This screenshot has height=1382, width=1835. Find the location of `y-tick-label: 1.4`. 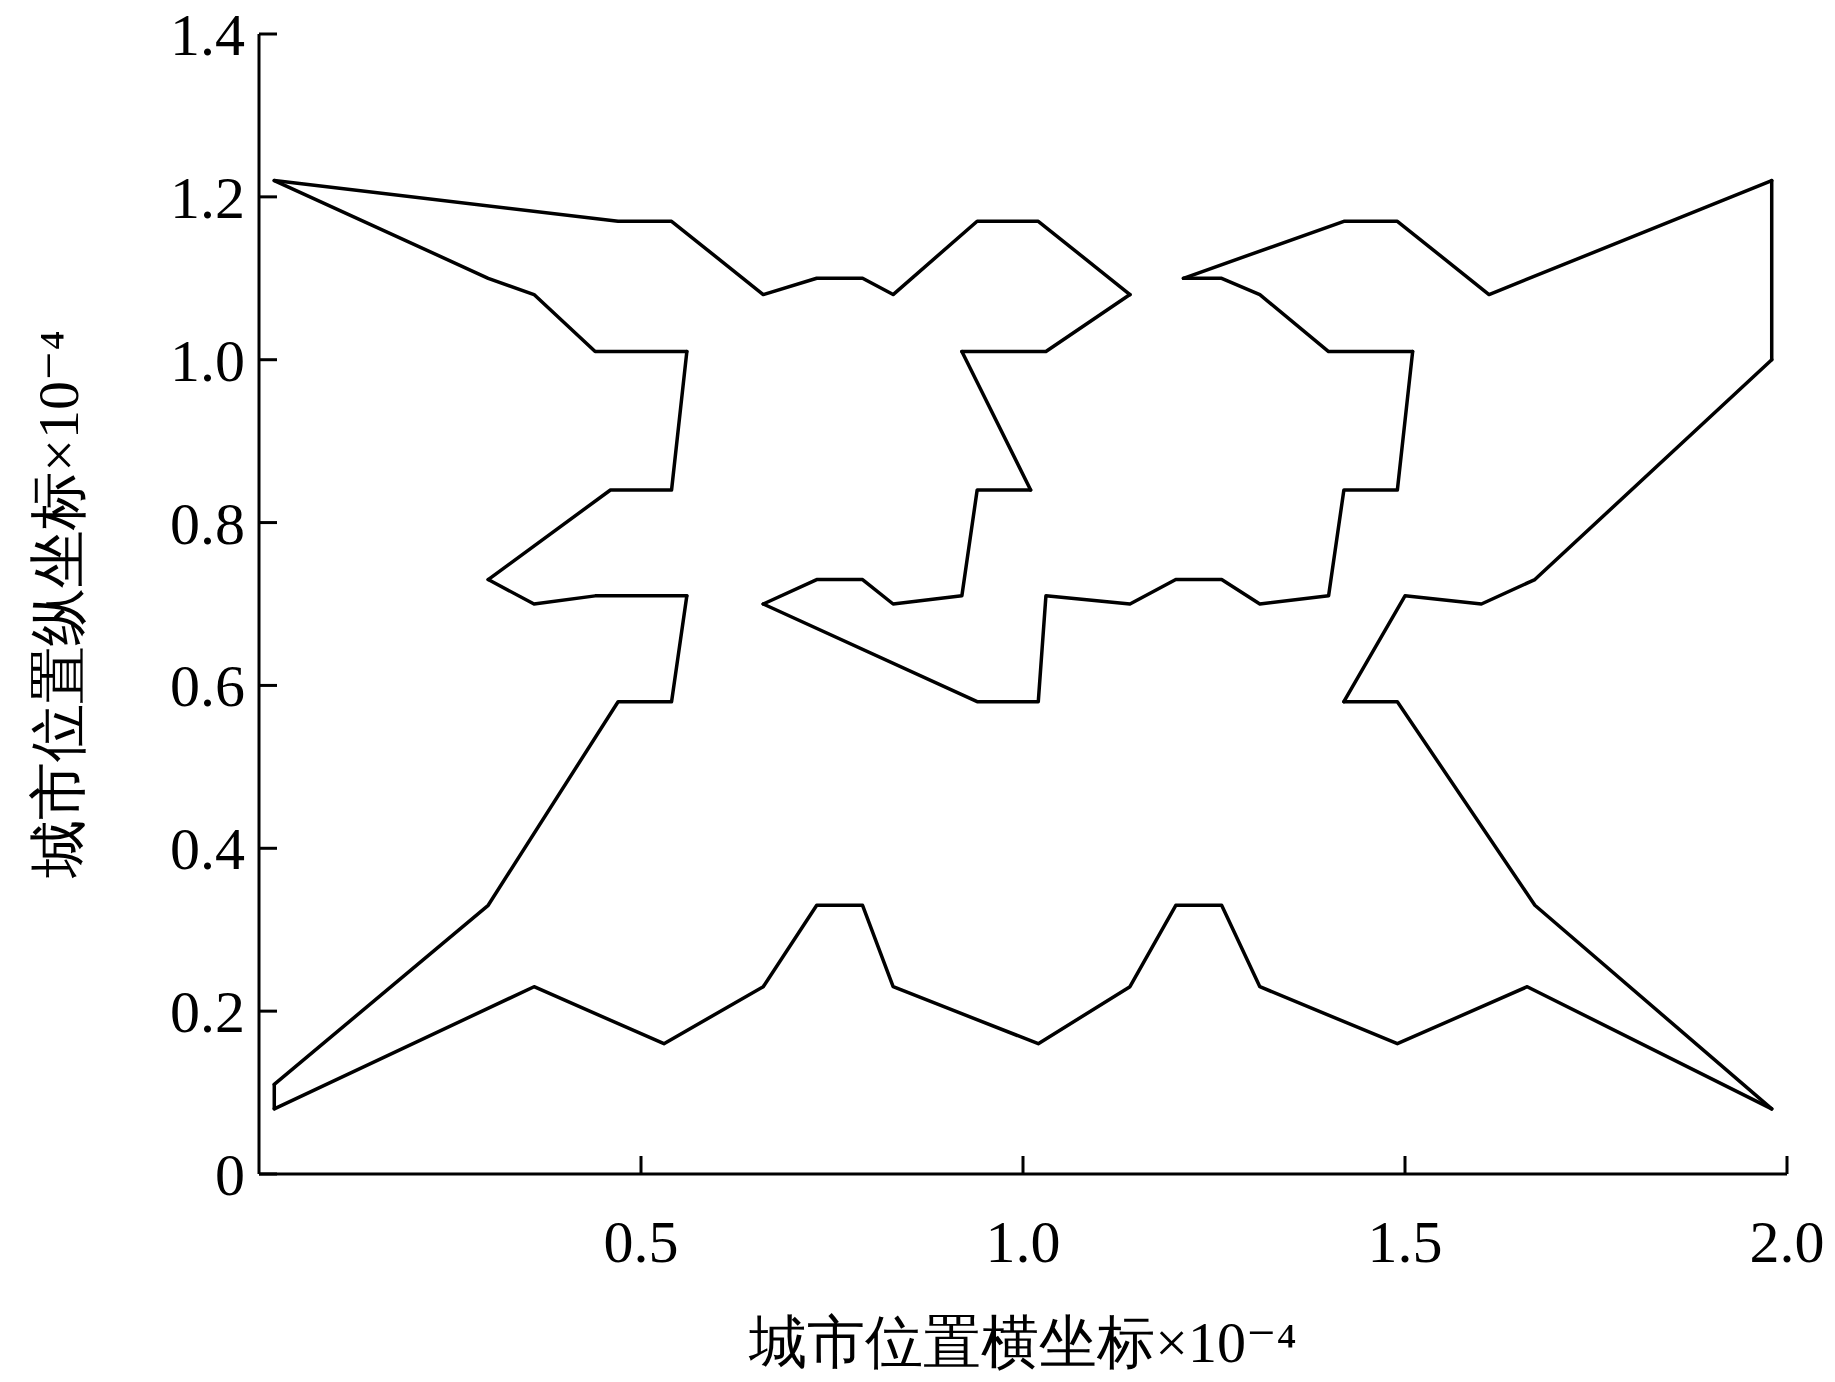

y-tick-label: 1.4 is located at coordinates (207, 35).